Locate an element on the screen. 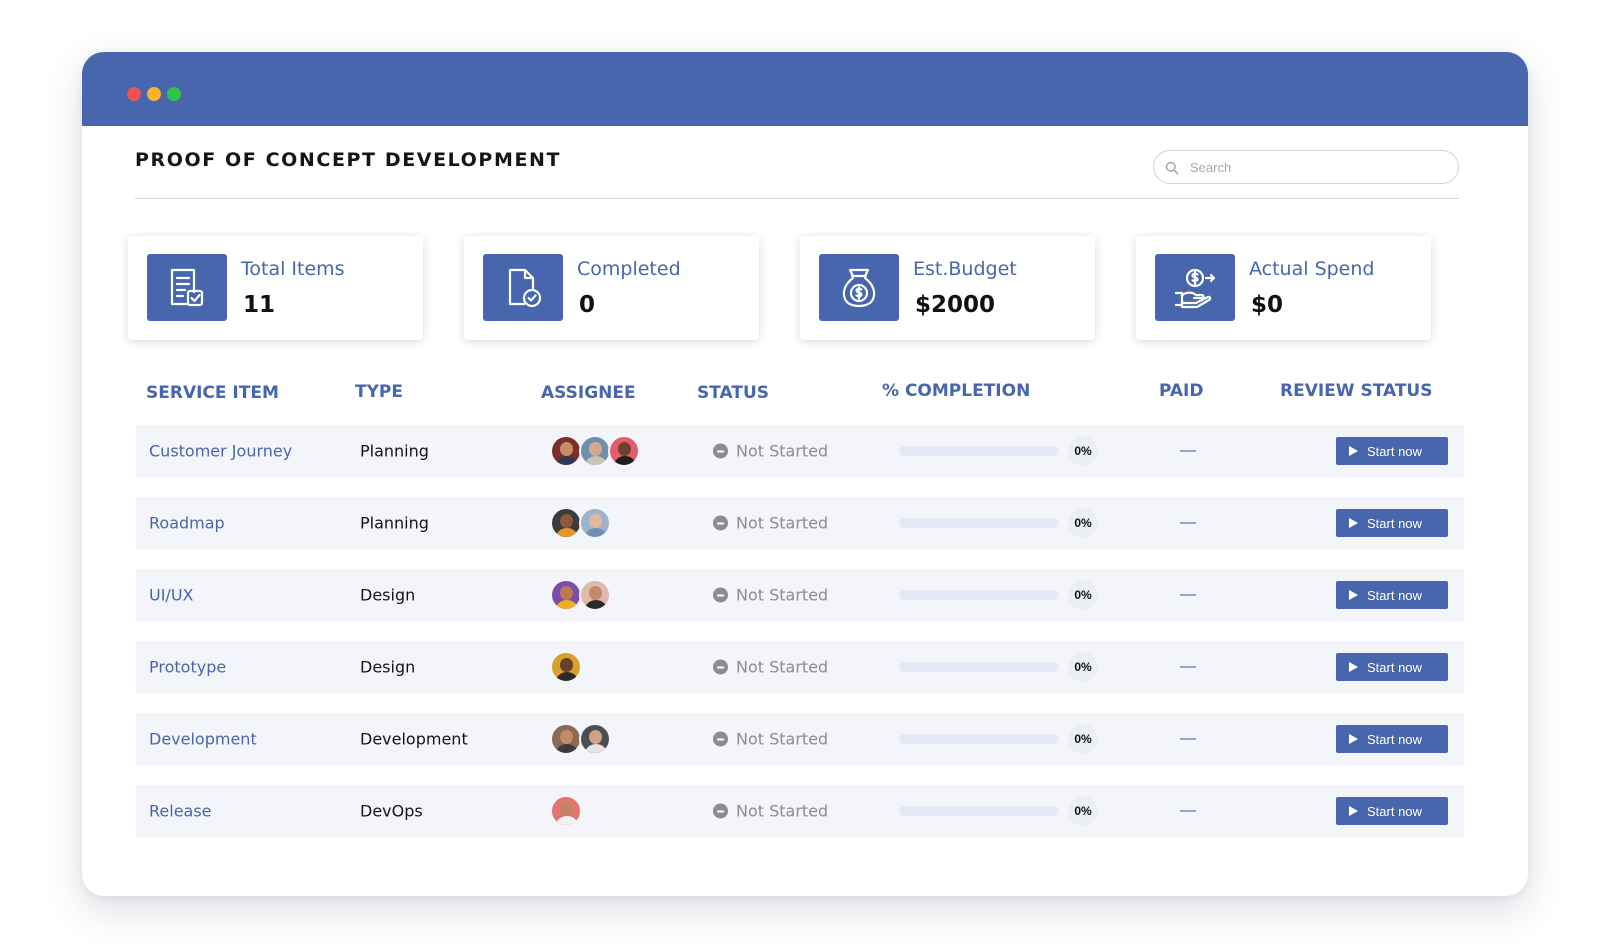 Image resolution: width=1600 pixels, height=944 pixels. stat-label: Completed is located at coordinates (629, 269).